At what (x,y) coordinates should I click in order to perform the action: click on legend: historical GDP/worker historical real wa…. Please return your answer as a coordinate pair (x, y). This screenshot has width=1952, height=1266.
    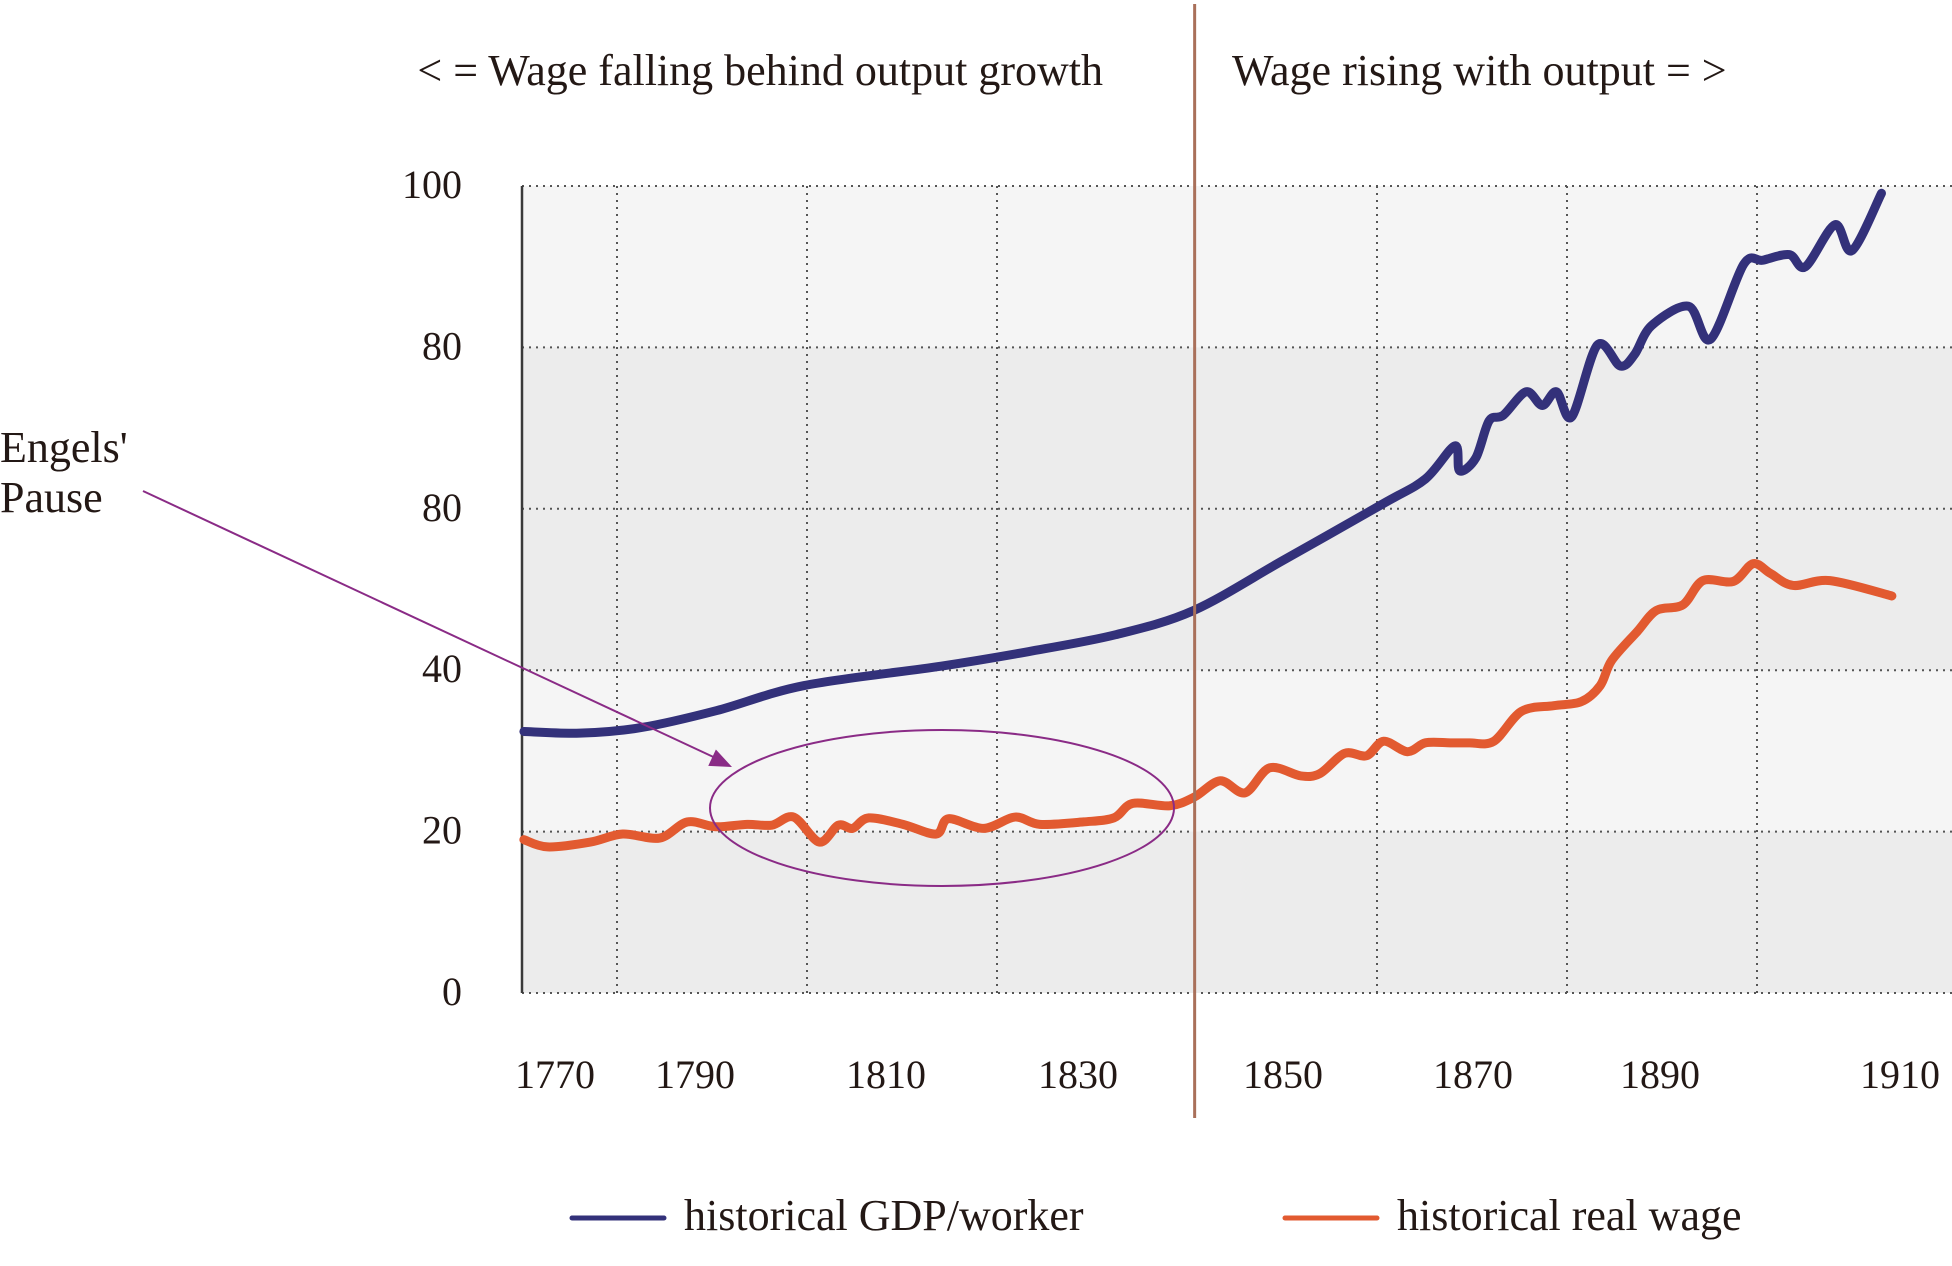
    Looking at the image, I should click on (1155, 1215).